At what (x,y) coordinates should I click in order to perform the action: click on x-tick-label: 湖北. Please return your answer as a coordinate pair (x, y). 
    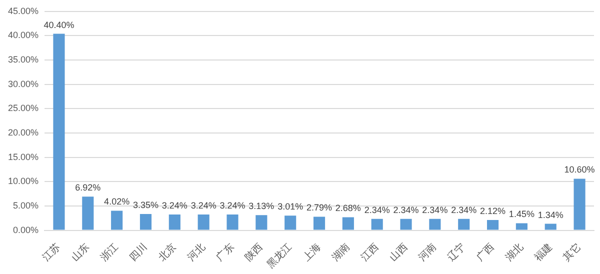
    Looking at the image, I should click on (514, 252).